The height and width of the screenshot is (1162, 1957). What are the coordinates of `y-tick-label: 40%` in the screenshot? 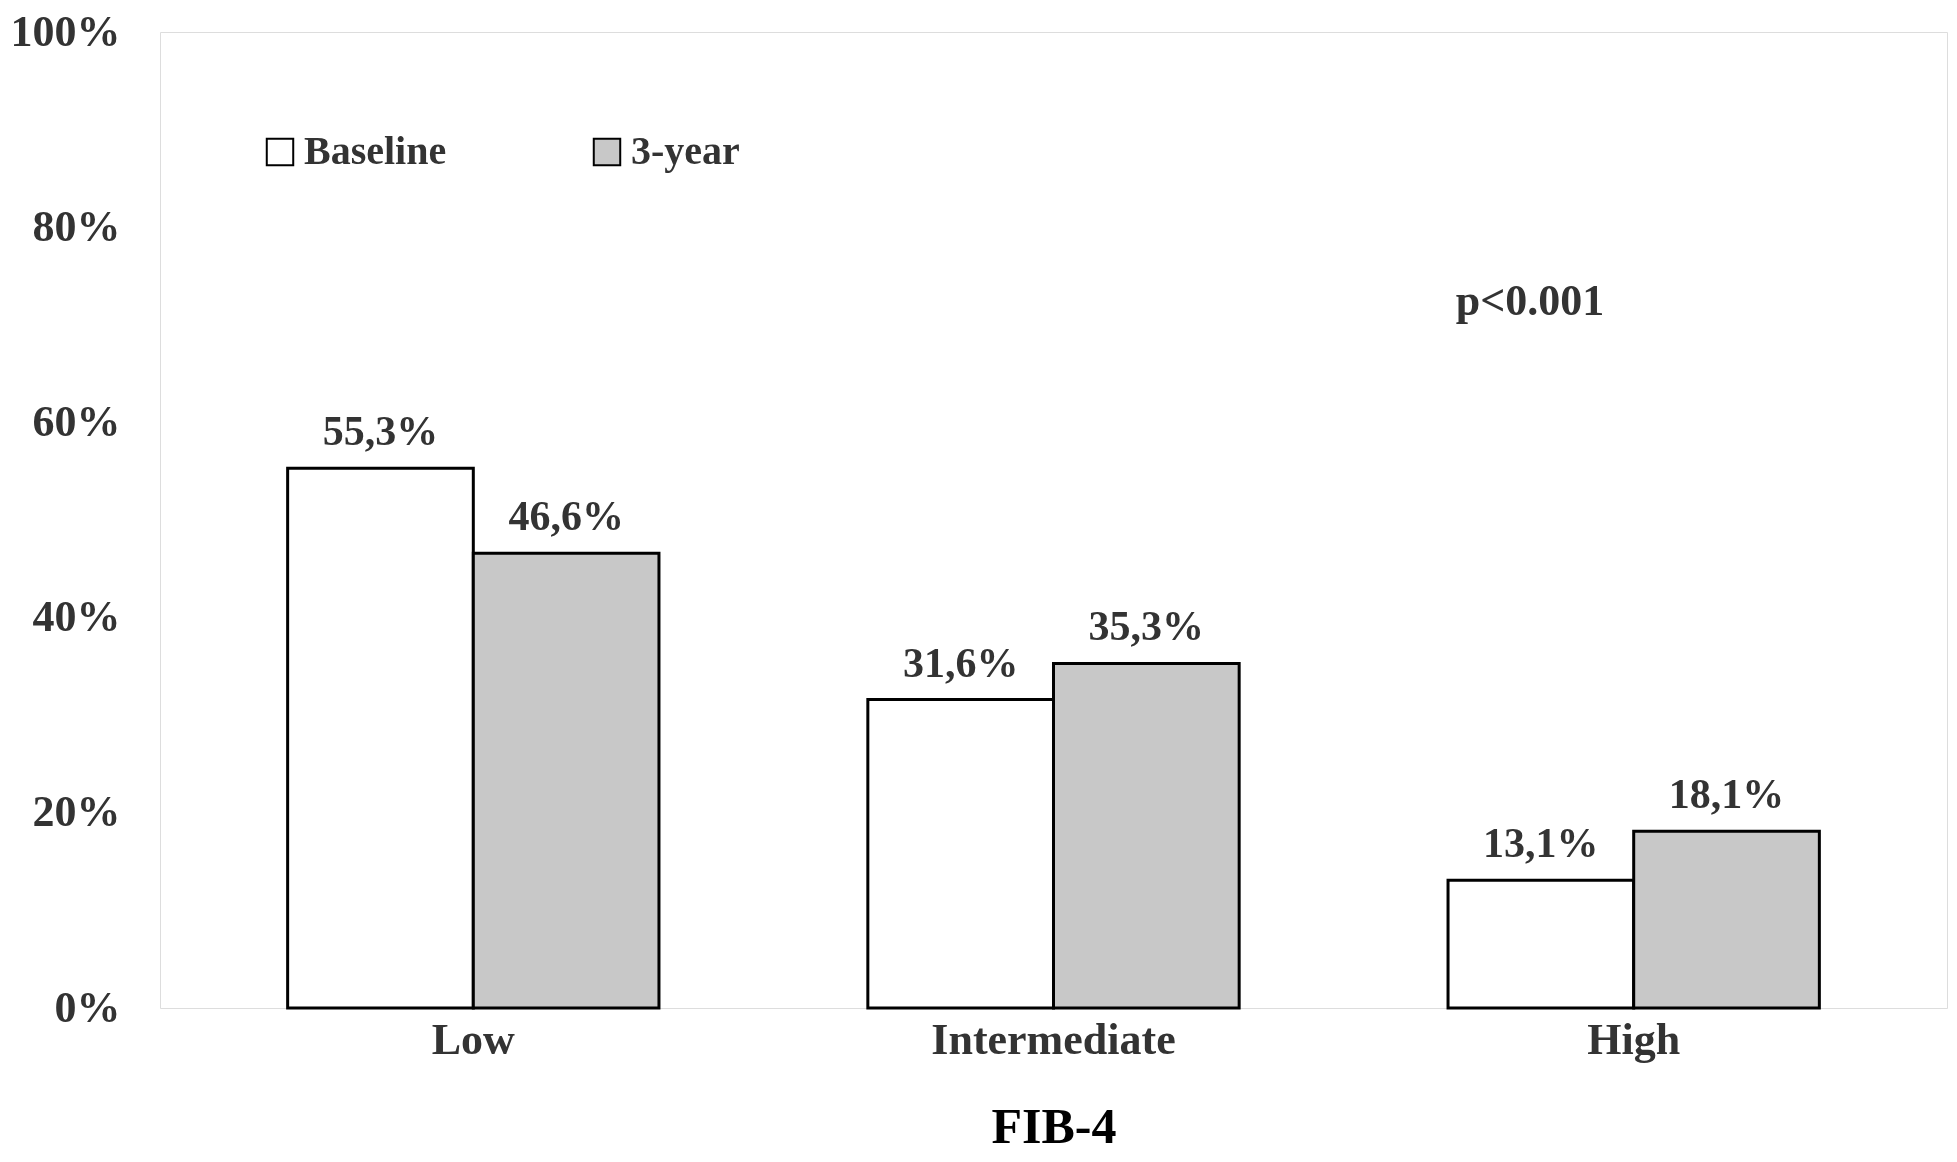 It's located at (76, 617).